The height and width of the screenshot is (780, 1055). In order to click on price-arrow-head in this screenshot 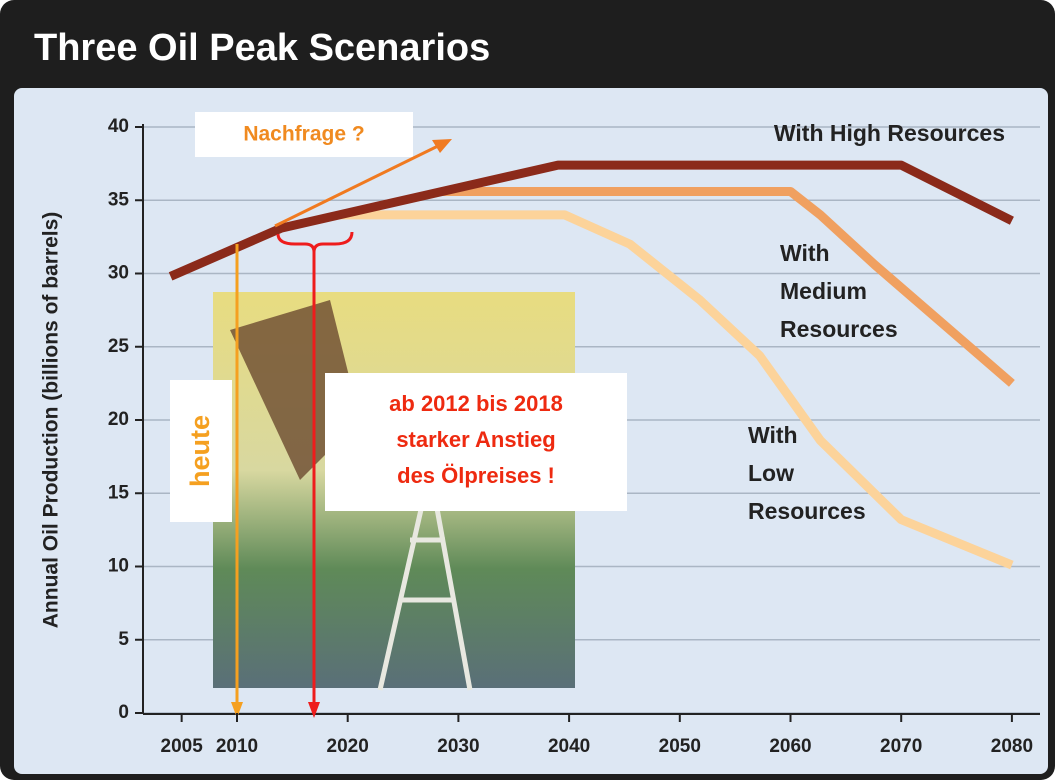, I will do `click(314, 710)`.